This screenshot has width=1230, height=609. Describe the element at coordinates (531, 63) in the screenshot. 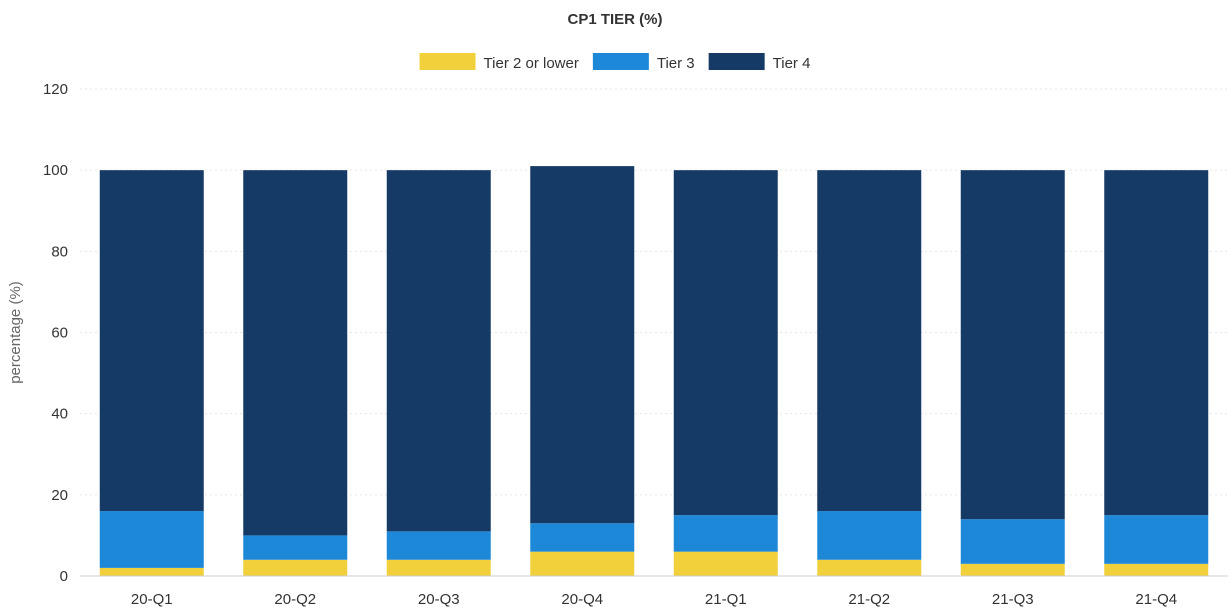

I see `legend-label: Tier 2 or lower` at that location.